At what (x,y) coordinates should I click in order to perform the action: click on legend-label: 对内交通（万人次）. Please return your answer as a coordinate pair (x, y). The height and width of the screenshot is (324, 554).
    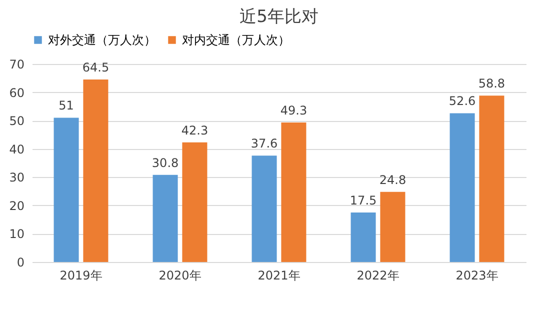
    Looking at the image, I should click on (236, 40).